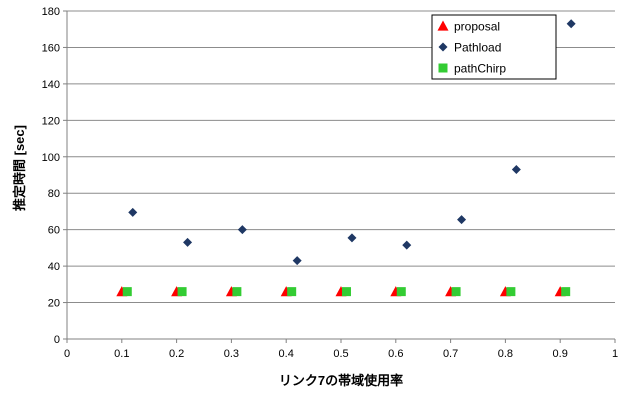 Image resolution: width=627 pixels, height=399 pixels. Describe the element at coordinates (51, 85) in the screenshot. I see `y-tick-label: 140` at that location.